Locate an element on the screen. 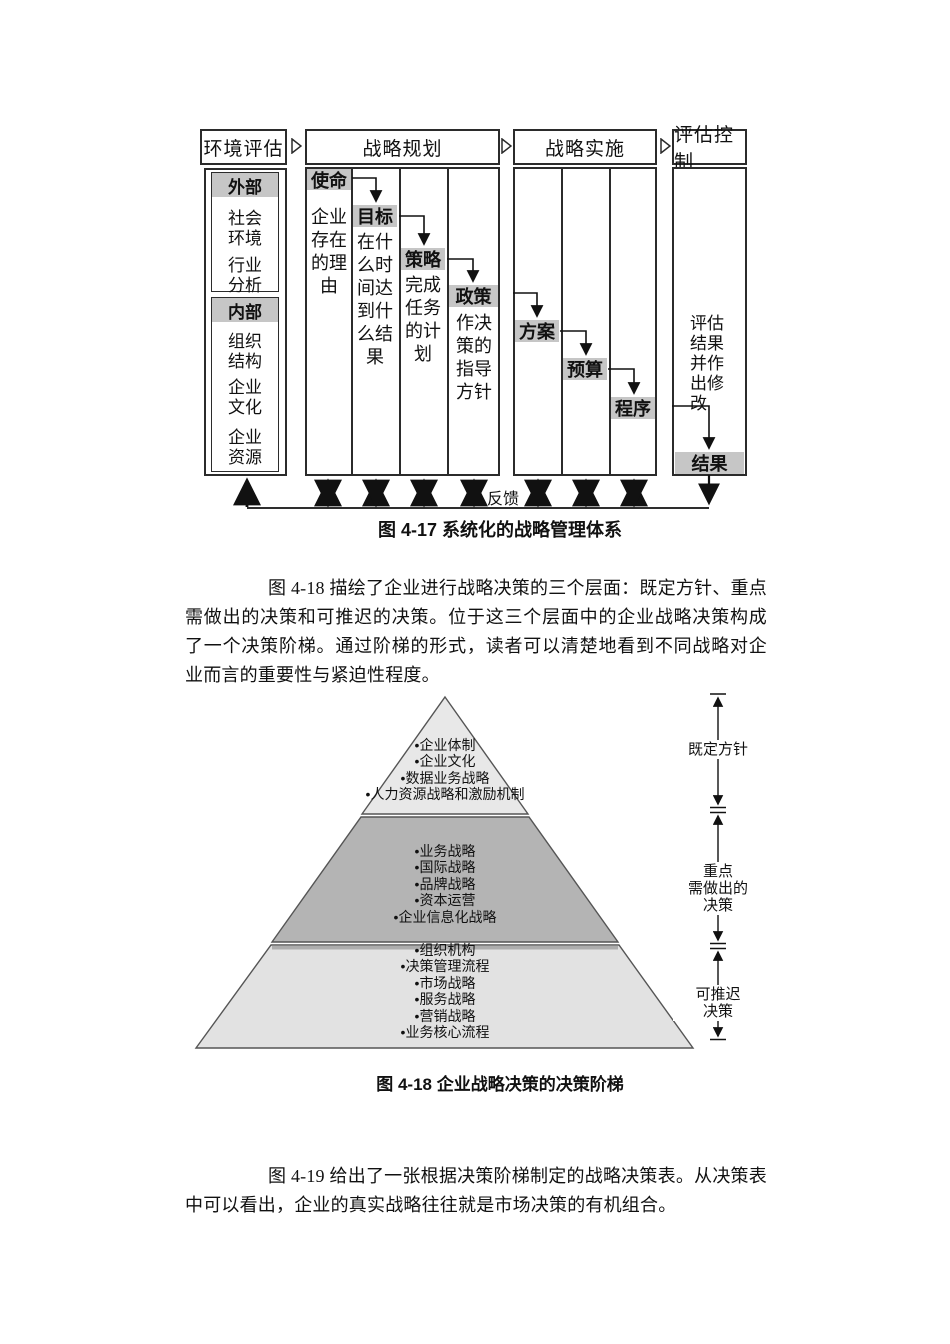 This screenshot has height=1344, width=950. objective-box: 目标 is located at coordinates (375, 216).